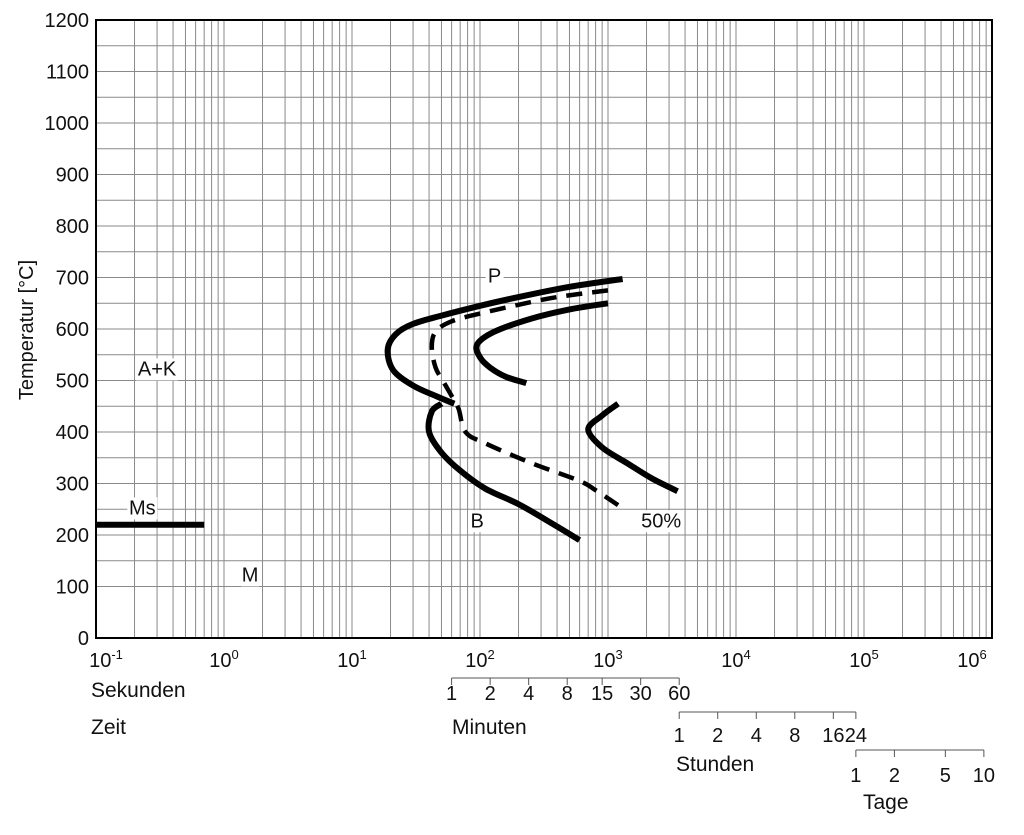 This screenshot has width=1024, height=835. Describe the element at coordinates (971, 659) in the screenshot. I see `x-tick-label: 10⁶` at that location.